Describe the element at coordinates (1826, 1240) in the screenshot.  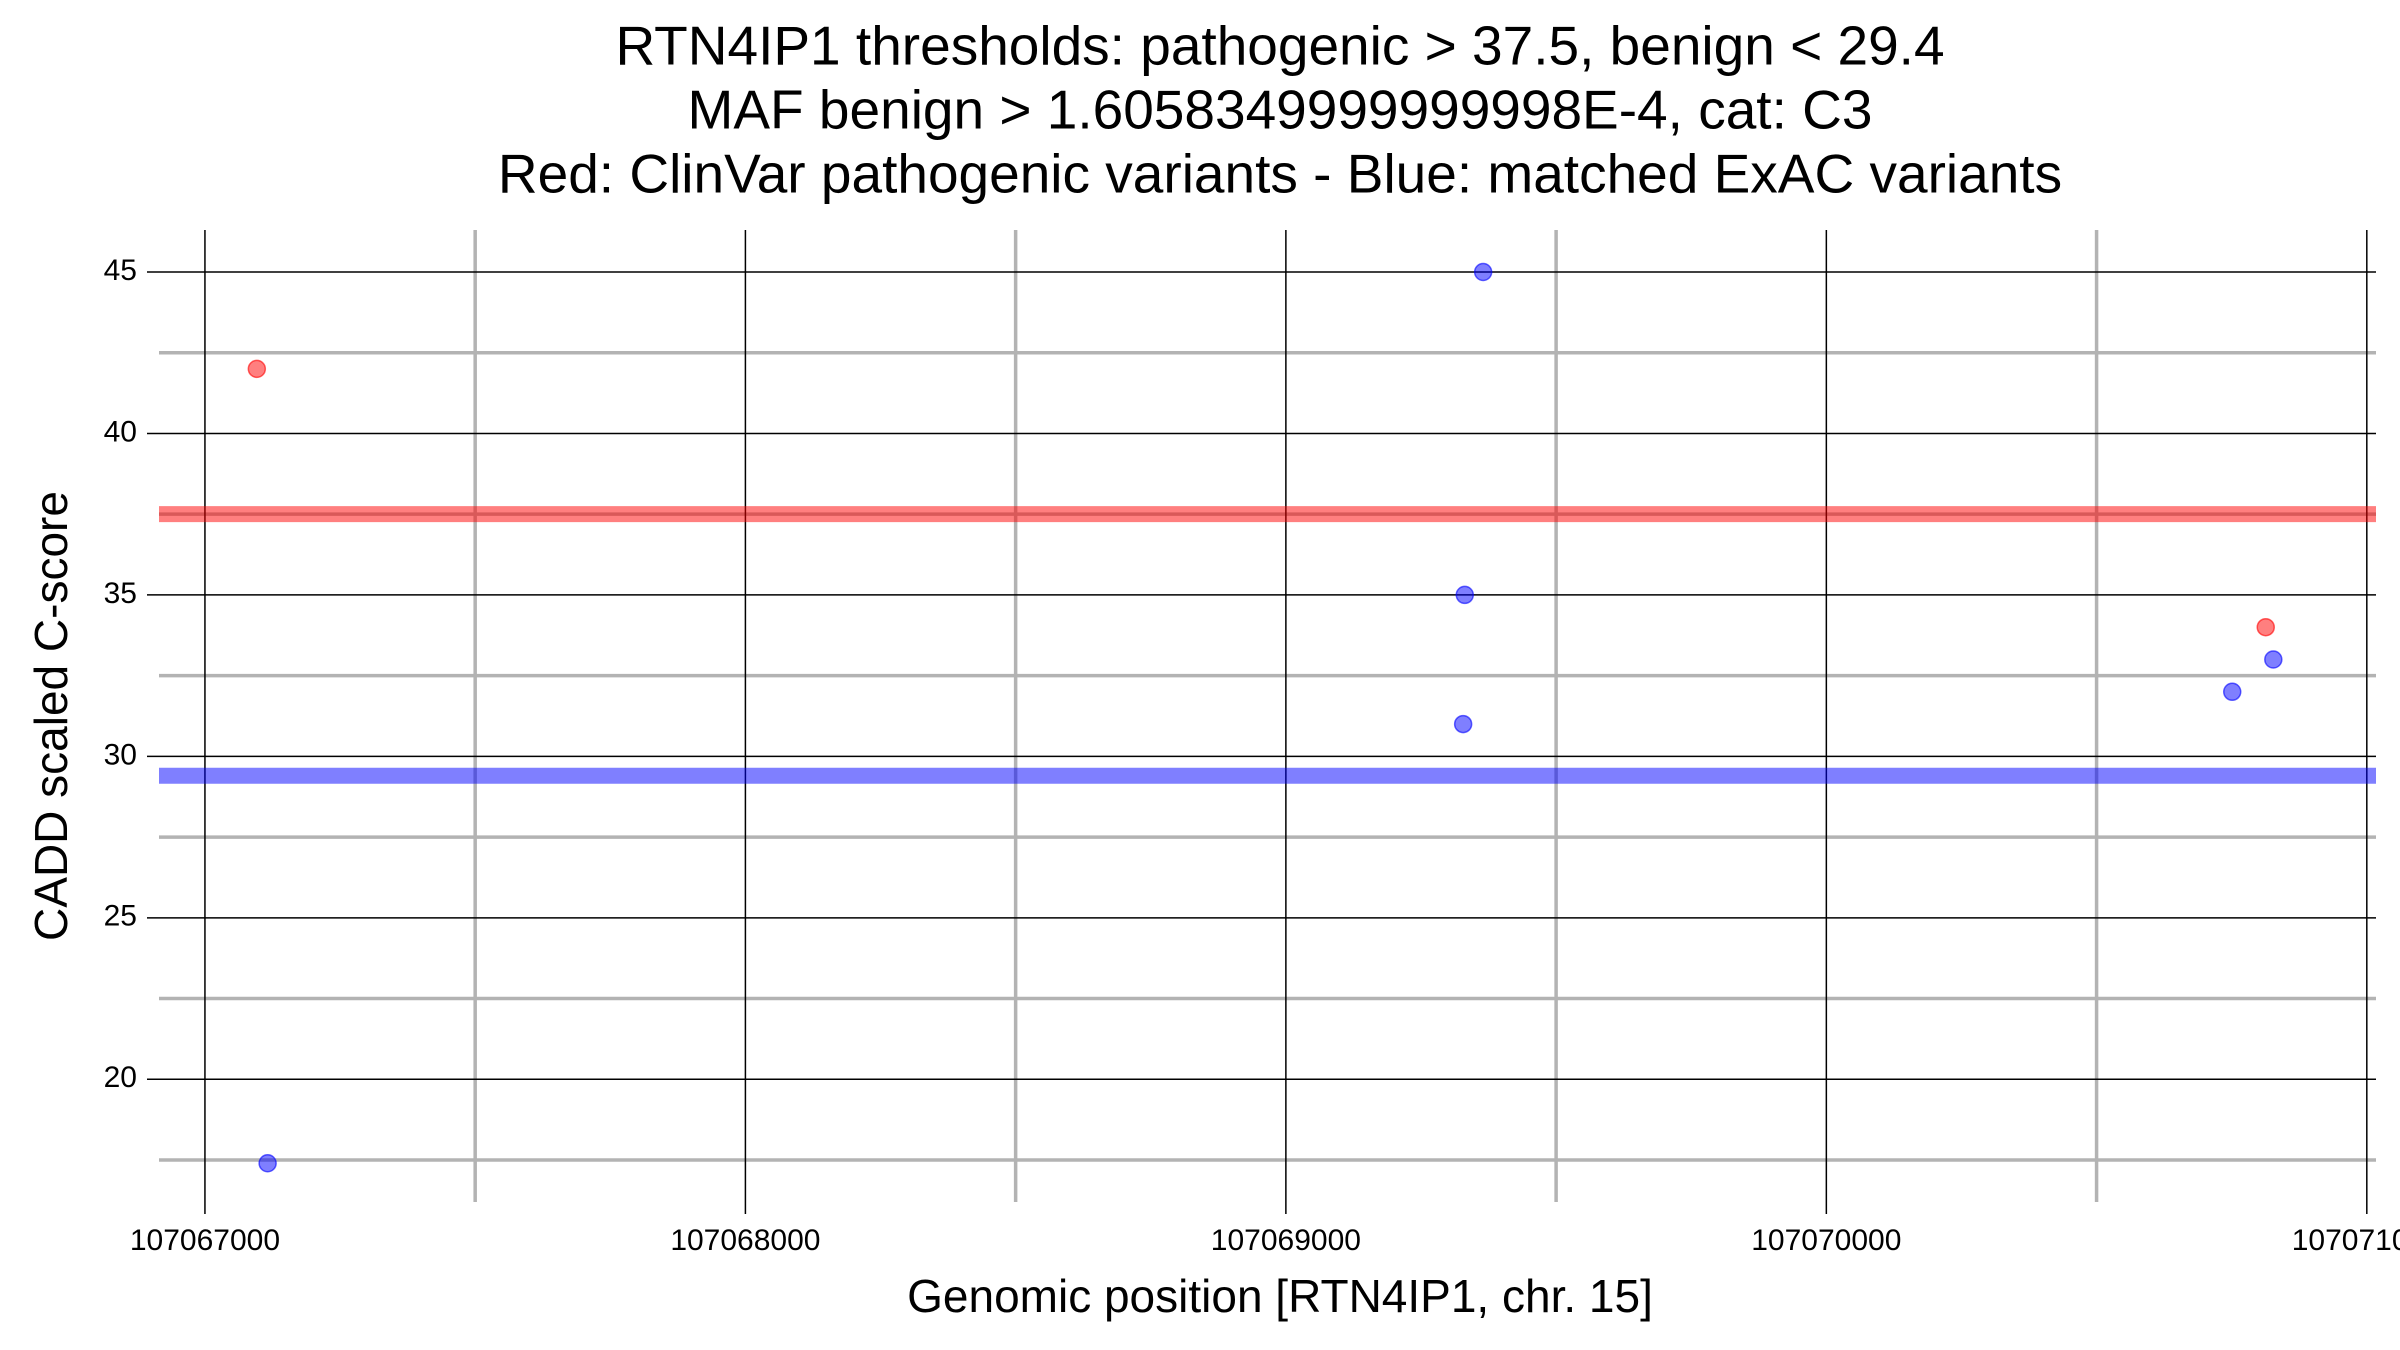
I see `x-tick-label: 107070000` at that location.